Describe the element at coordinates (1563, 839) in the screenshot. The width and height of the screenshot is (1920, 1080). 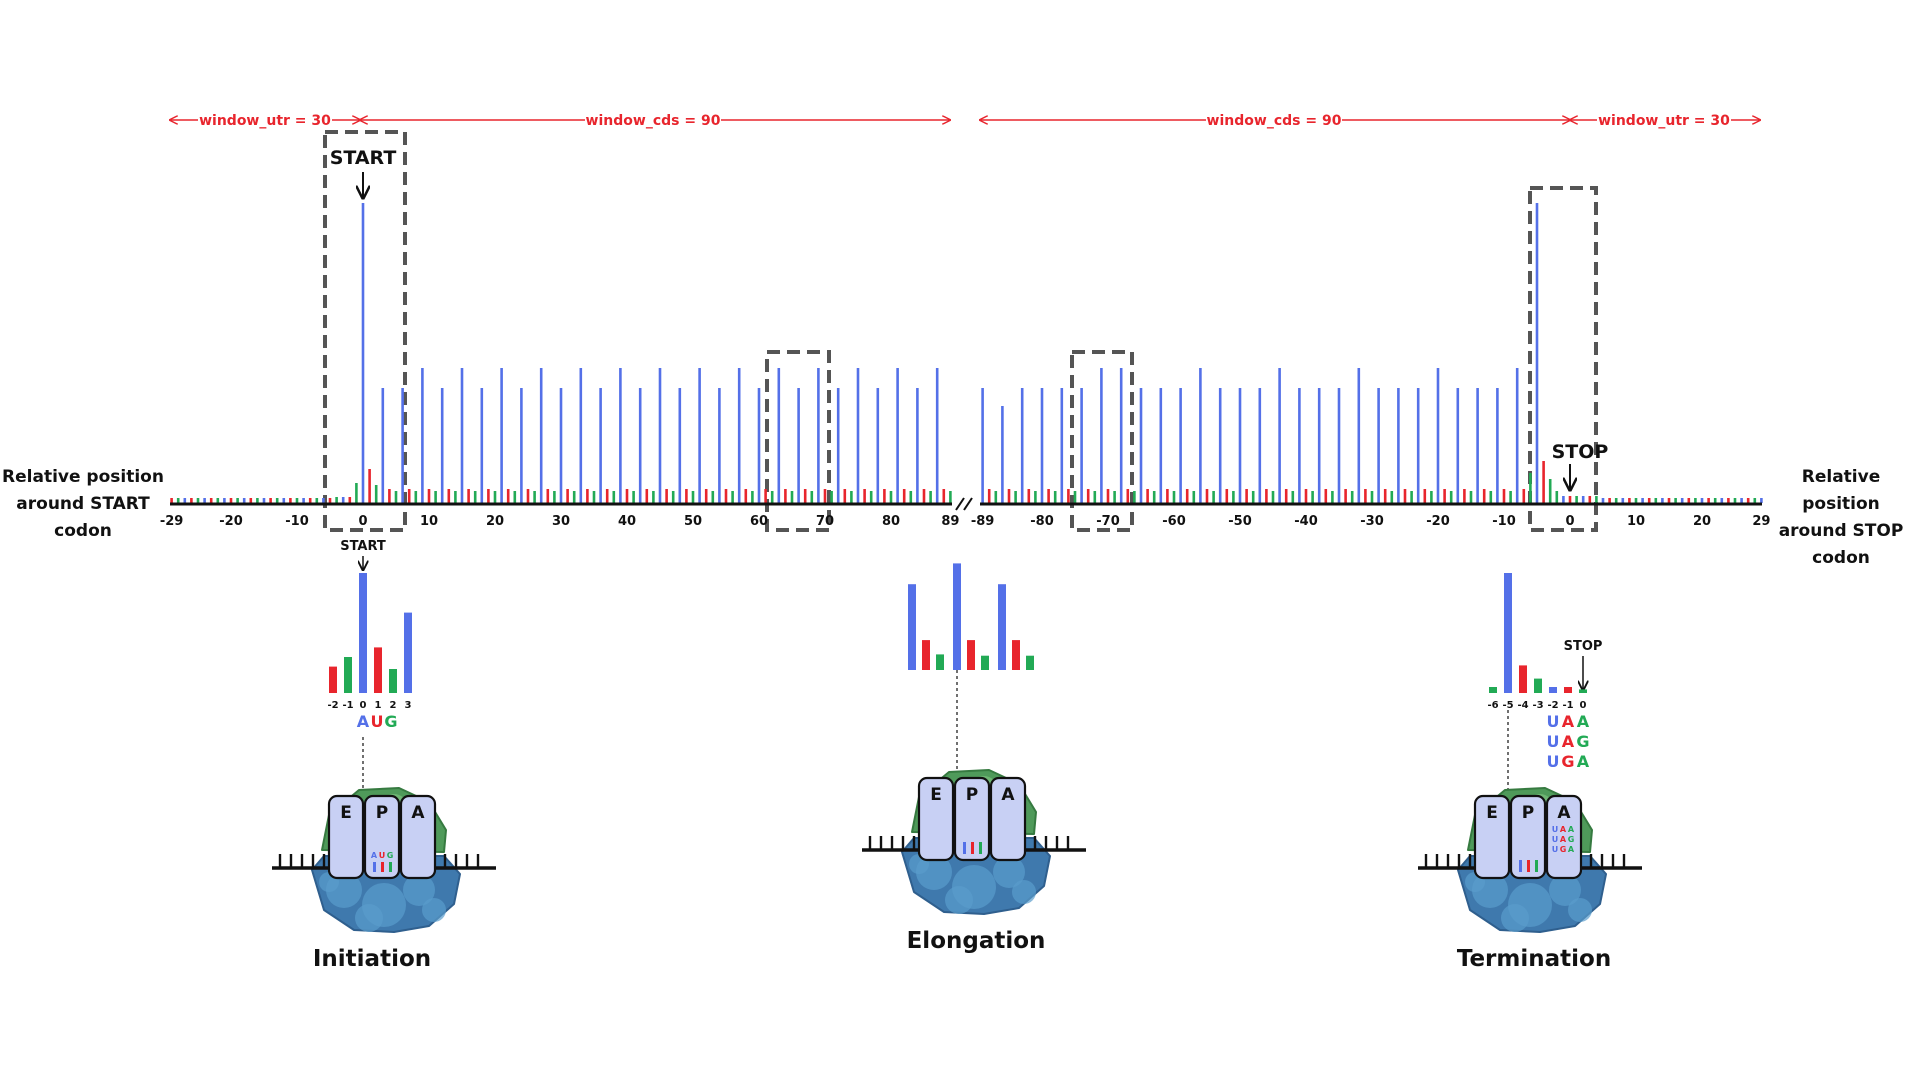
I see `ribosome-codon-letter: A` at that location.